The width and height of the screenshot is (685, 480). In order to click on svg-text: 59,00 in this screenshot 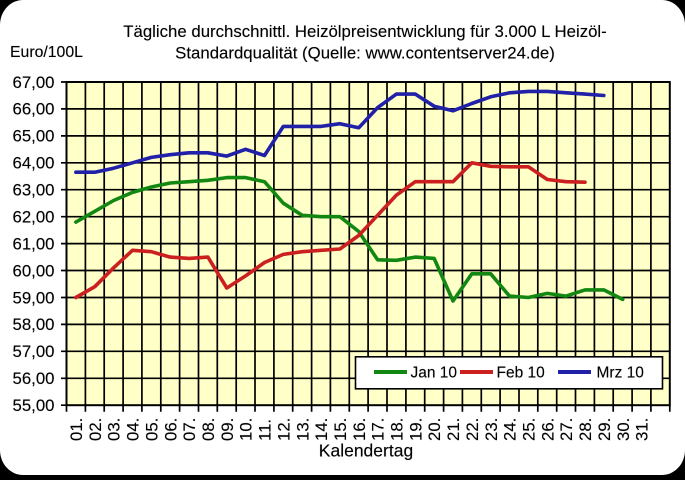, I will do `click(34, 297)`.